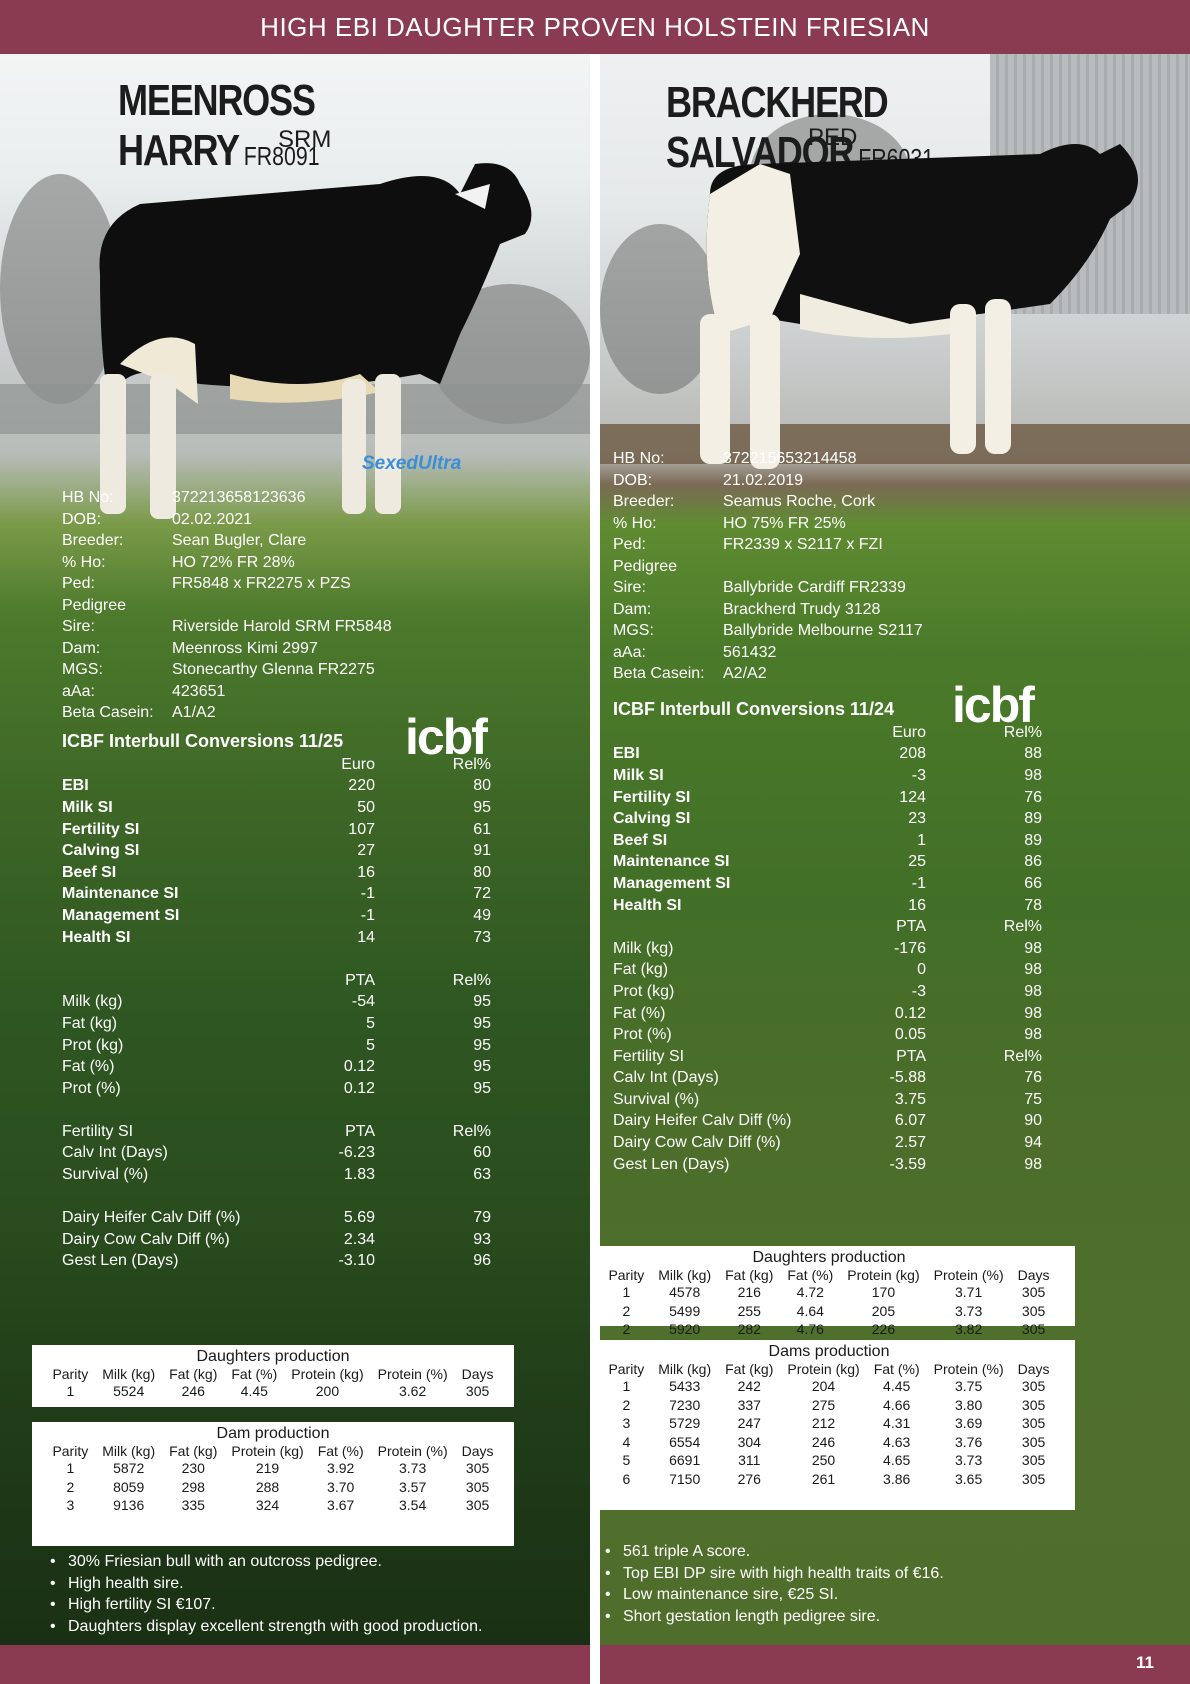  I want to click on stat-name: EBI, so click(75, 786).